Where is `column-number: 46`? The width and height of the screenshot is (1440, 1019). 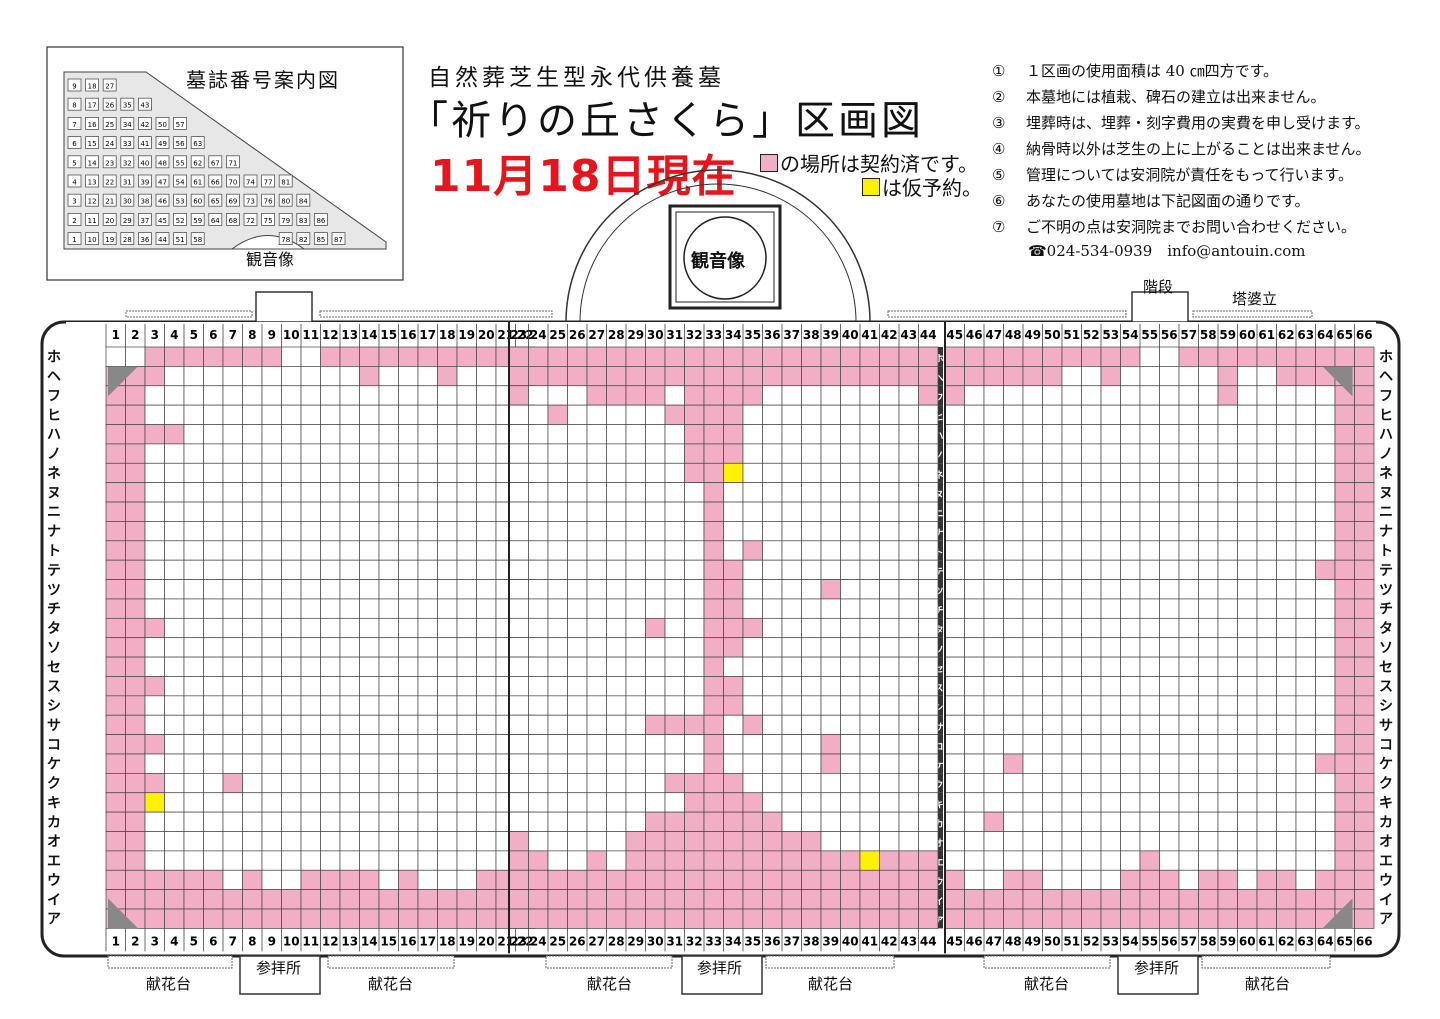
column-number: 46 is located at coordinates (974, 335).